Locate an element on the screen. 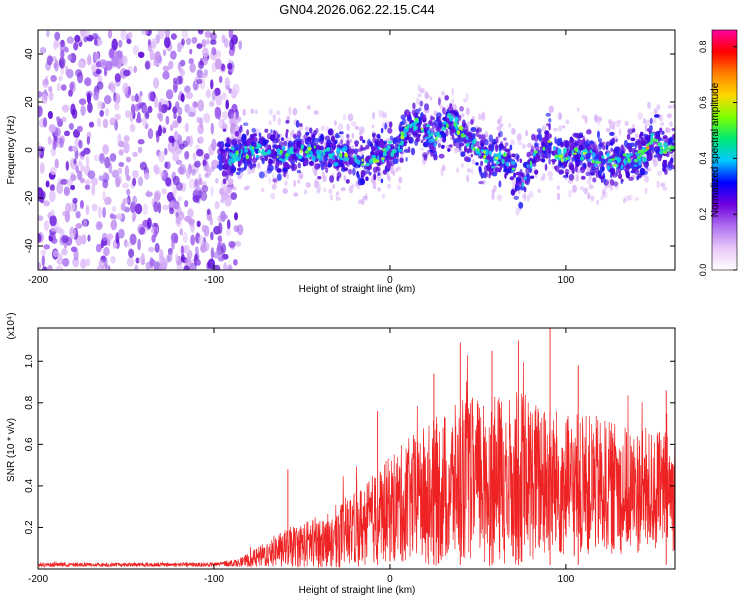  ridge-trace-dot is located at coordinates (645, 151).